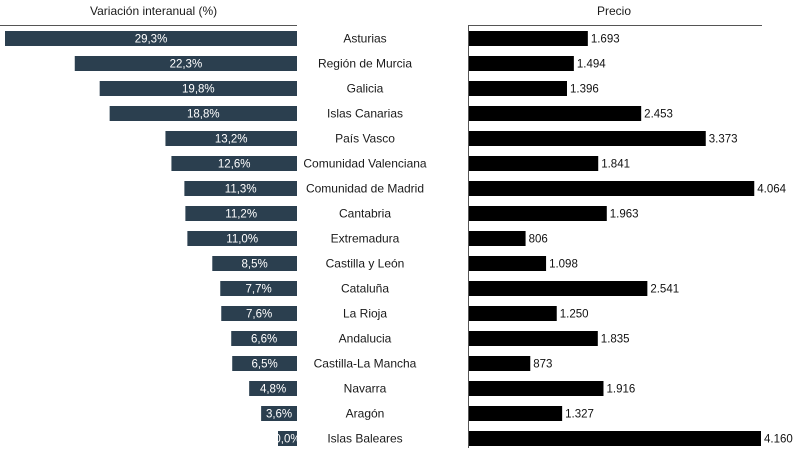 Image resolution: width=794 pixels, height=470 pixels. I want to click on region-label: La Rioja, so click(365, 314).